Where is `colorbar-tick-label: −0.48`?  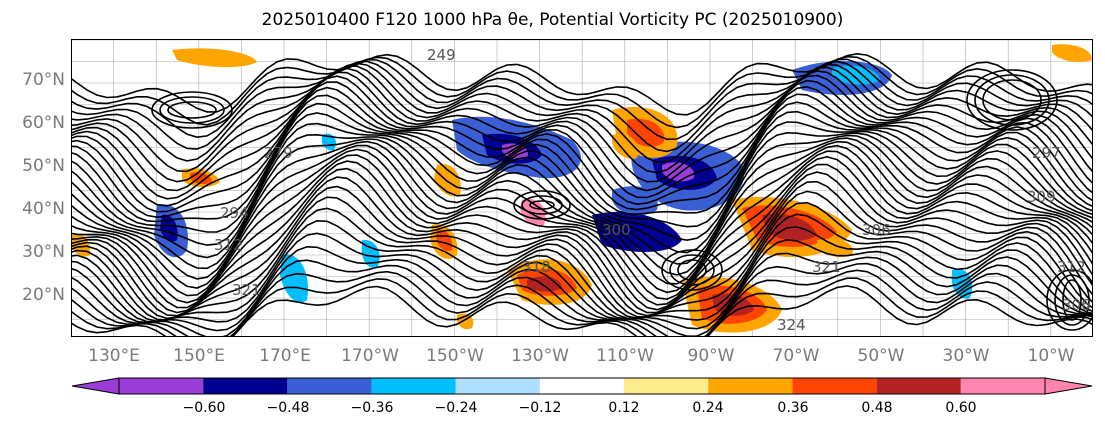
colorbar-tick-label: −0.48 is located at coordinates (288, 408).